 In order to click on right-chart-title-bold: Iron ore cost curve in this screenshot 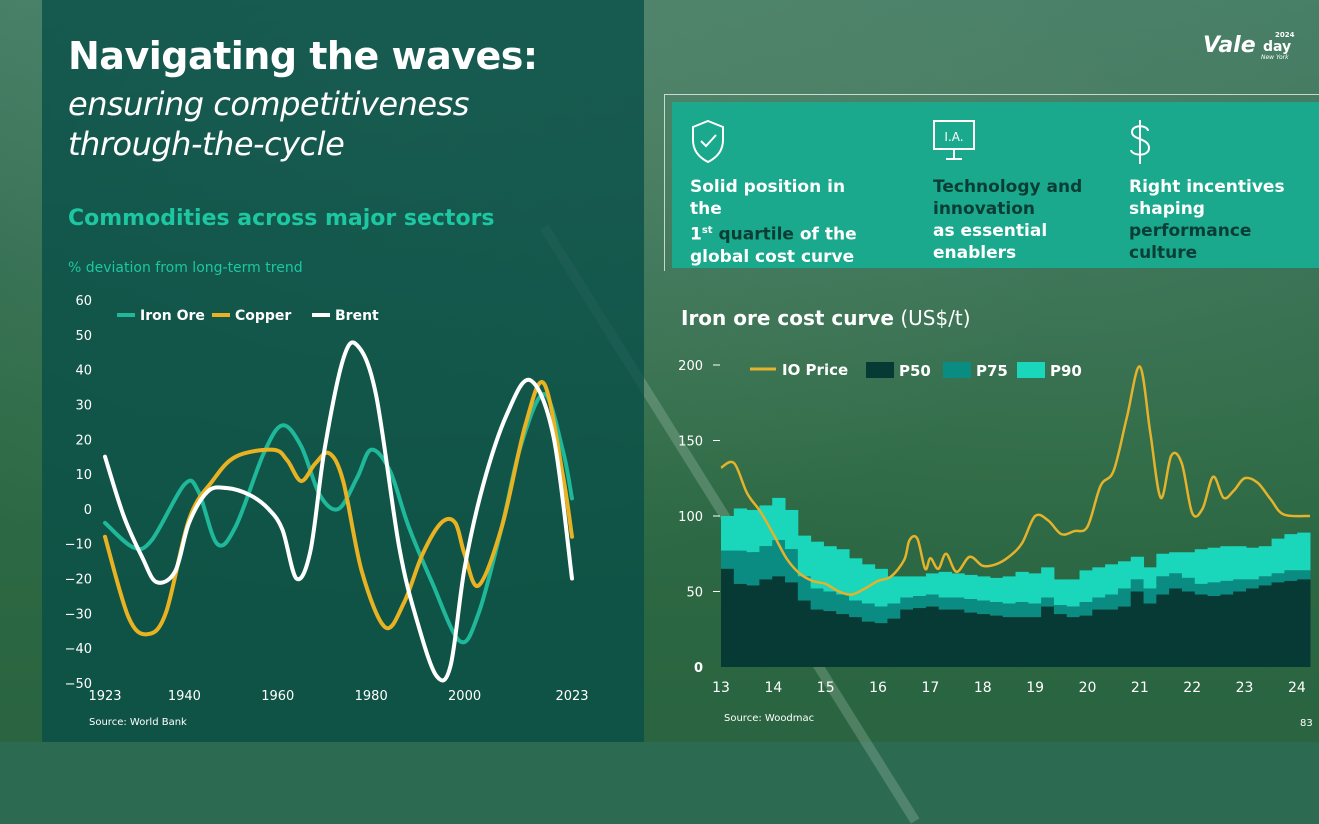, I will do `click(787, 318)`.